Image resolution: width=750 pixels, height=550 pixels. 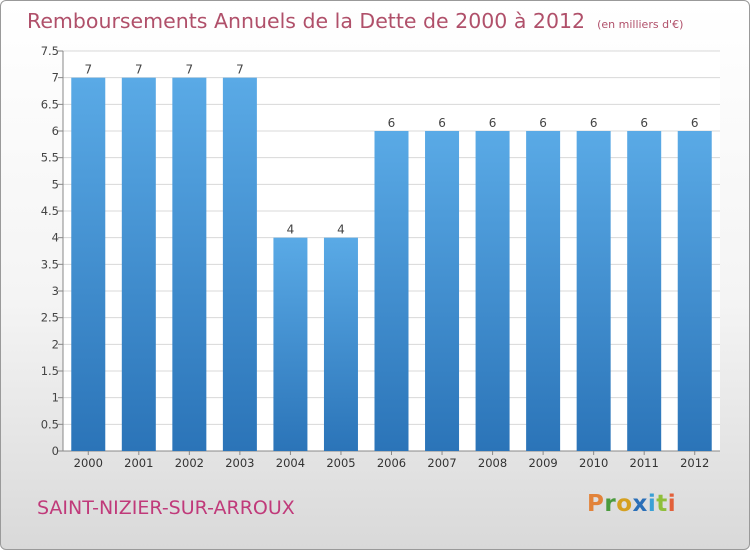 What do you see at coordinates (55, 131) in the screenshot?
I see `y-tick-label: 6` at bounding box center [55, 131].